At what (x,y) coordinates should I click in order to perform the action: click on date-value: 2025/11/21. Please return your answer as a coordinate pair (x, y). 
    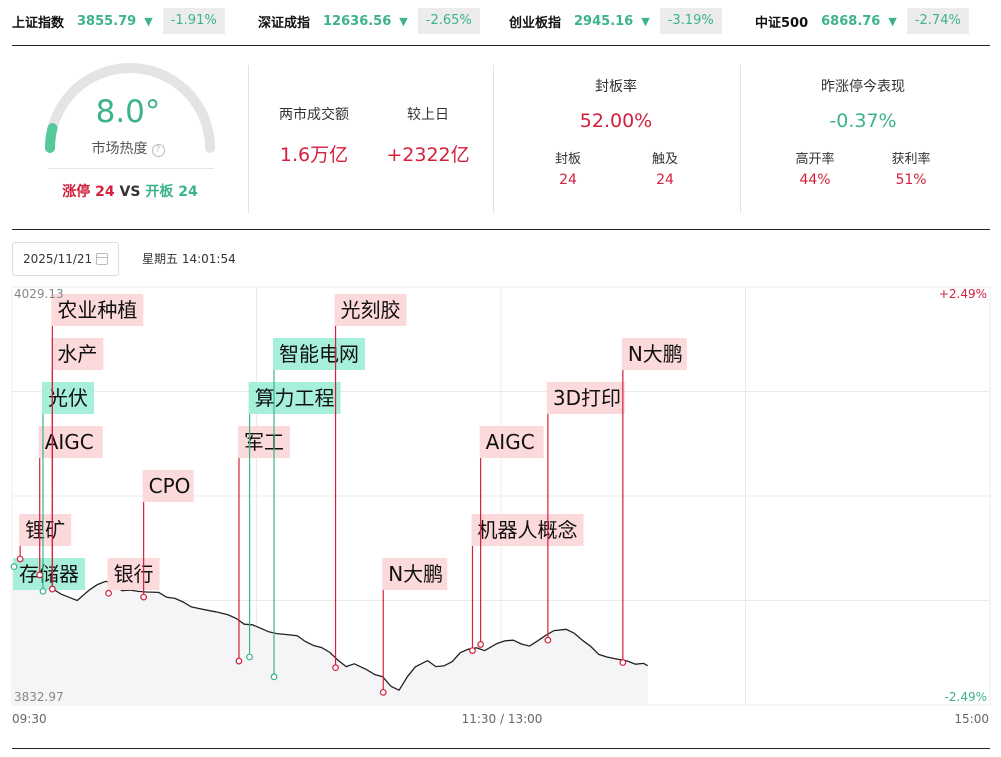
    Looking at the image, I should click on (58, 259).